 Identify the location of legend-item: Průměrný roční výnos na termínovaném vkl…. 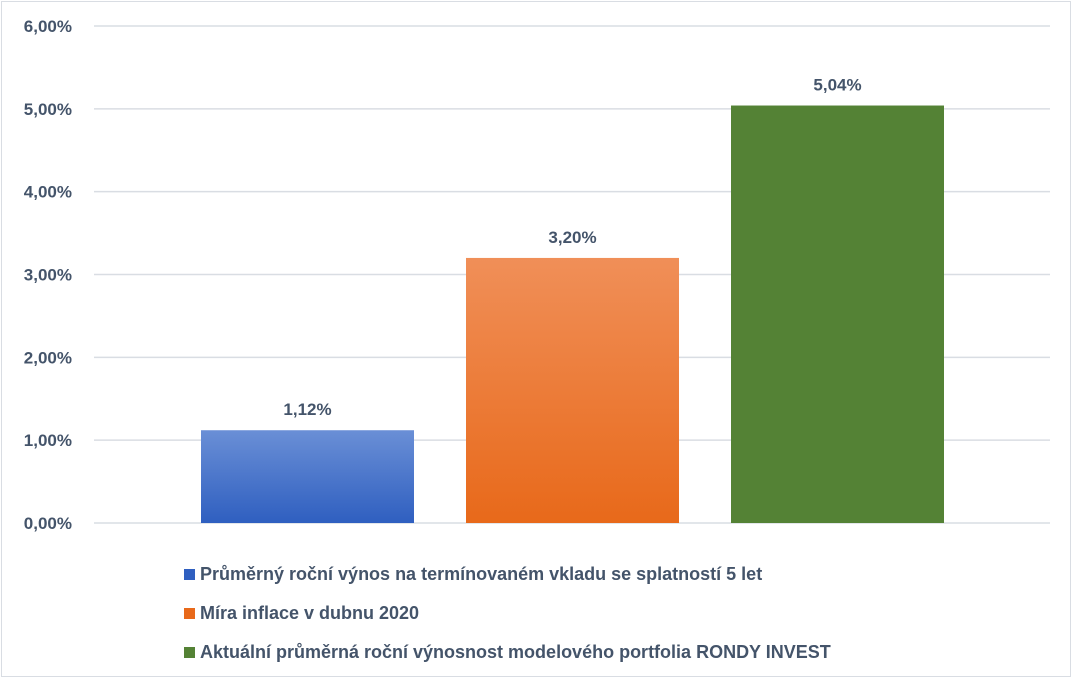
(507, 574).